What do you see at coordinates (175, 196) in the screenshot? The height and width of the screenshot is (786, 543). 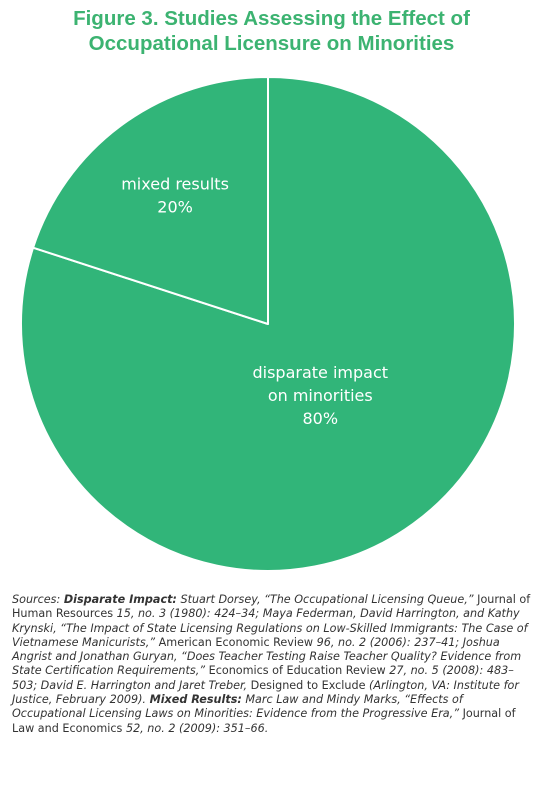 I see `pie-slice-label-1: mixed results 20%` at bounding box center [175, 196].